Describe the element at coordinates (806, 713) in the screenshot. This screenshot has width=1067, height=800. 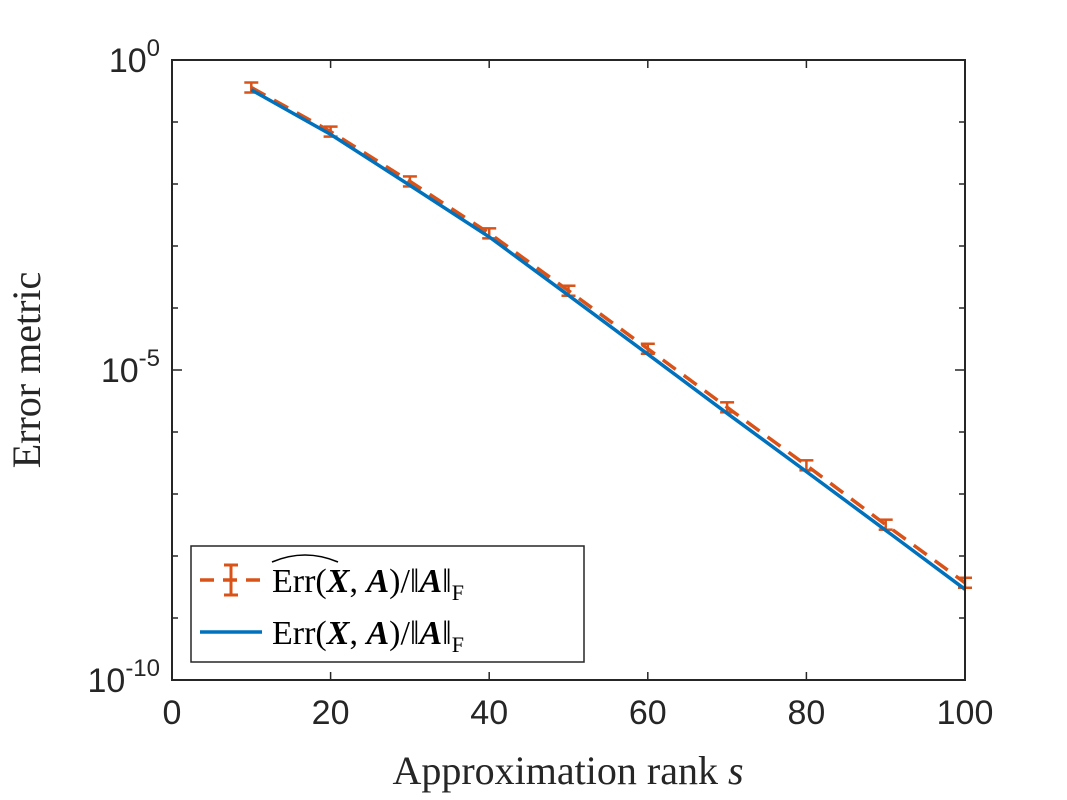
I see `x-tick-label: 80` at that location.